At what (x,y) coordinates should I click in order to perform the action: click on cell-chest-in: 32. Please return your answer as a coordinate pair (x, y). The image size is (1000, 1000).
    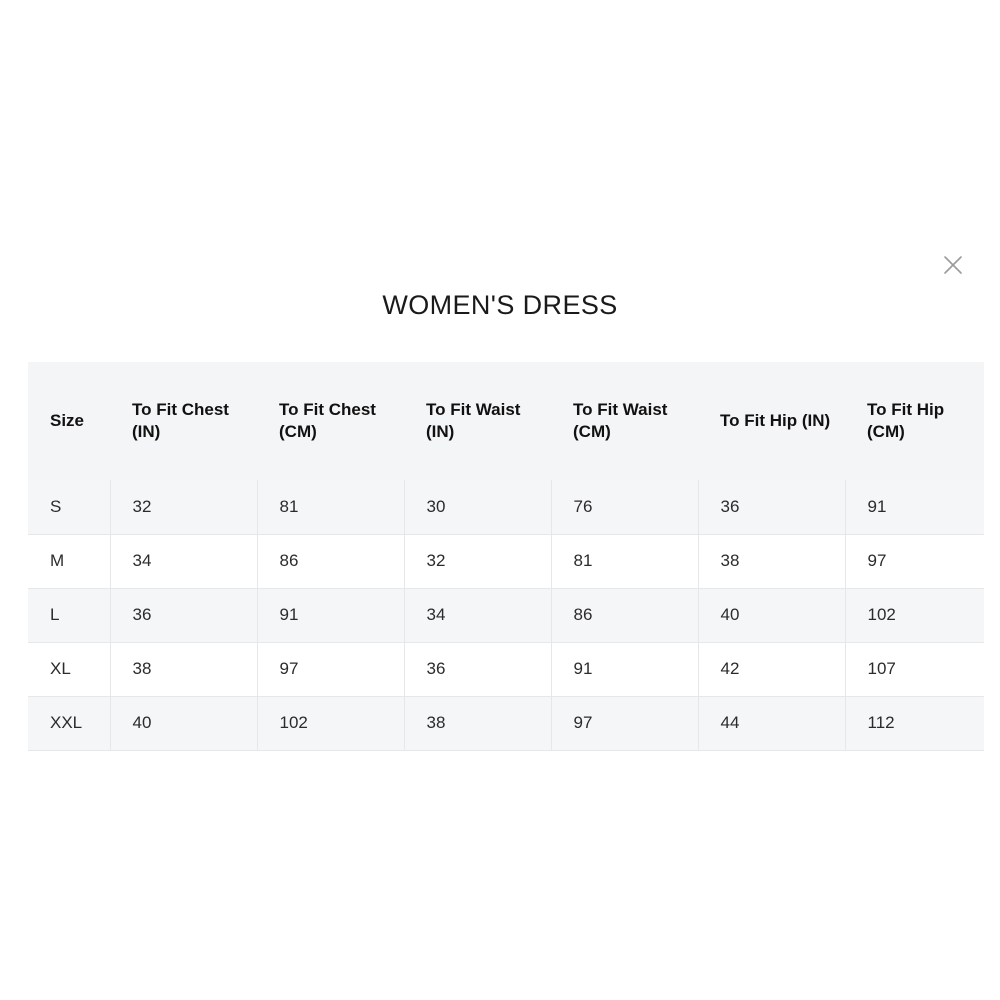
    Looking at the image, I should click on (184, 507).